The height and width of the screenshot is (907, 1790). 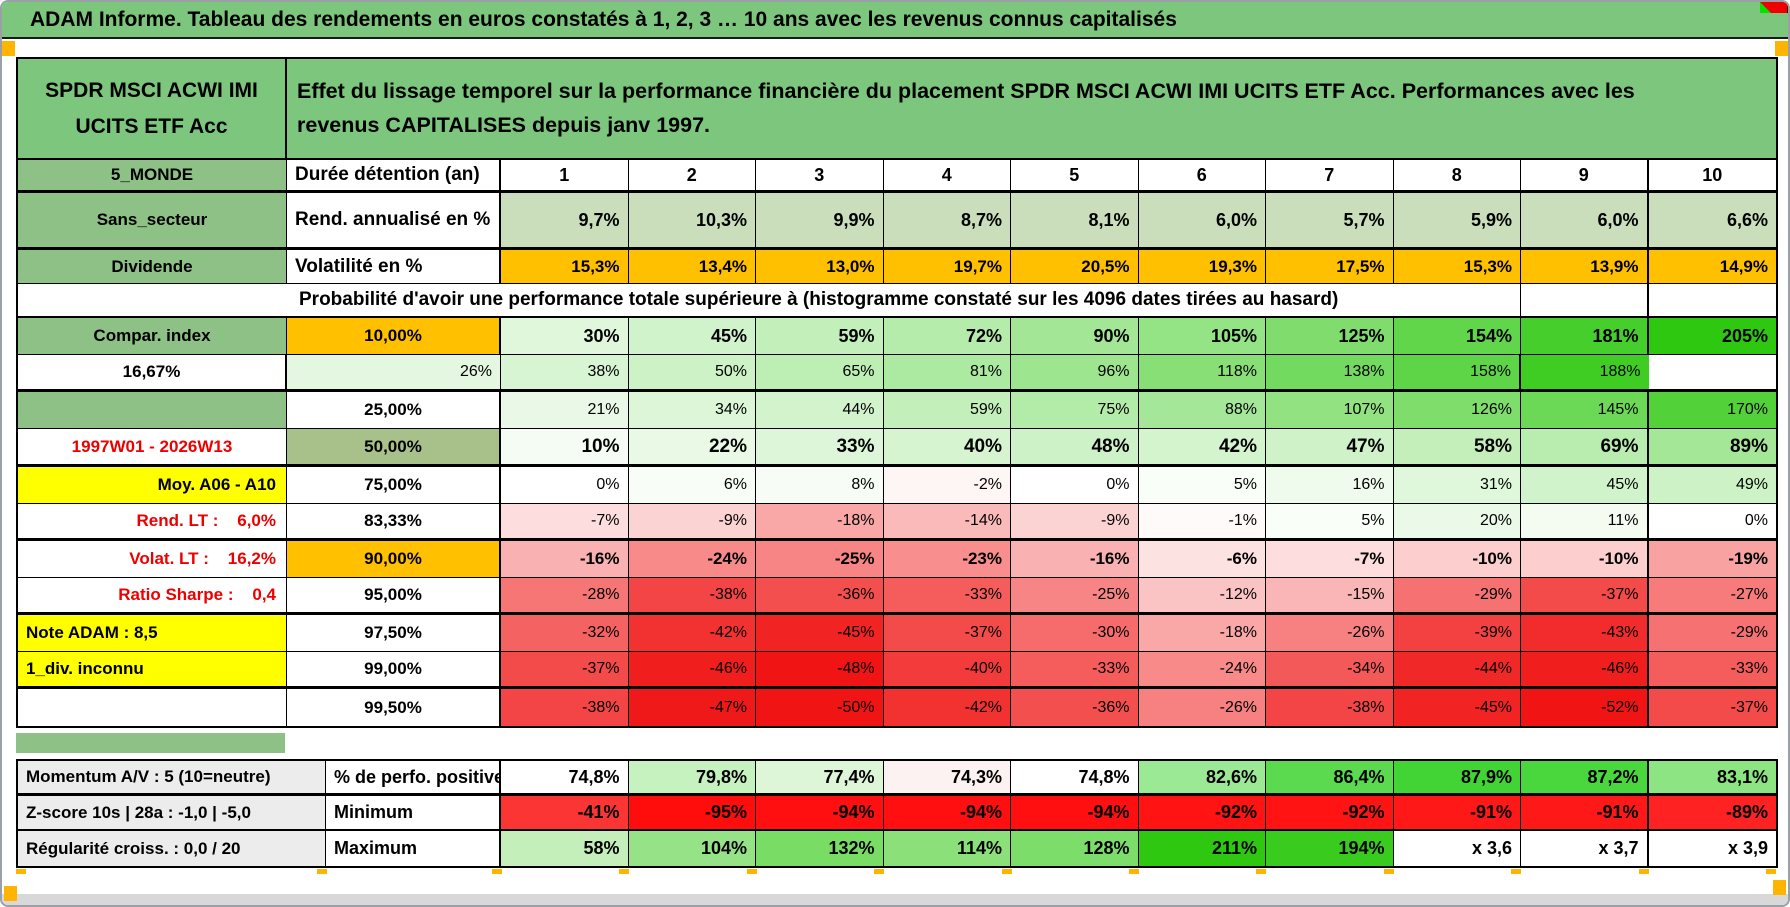 I want to click on data-cell: -46%, so click(x=692, y=669).